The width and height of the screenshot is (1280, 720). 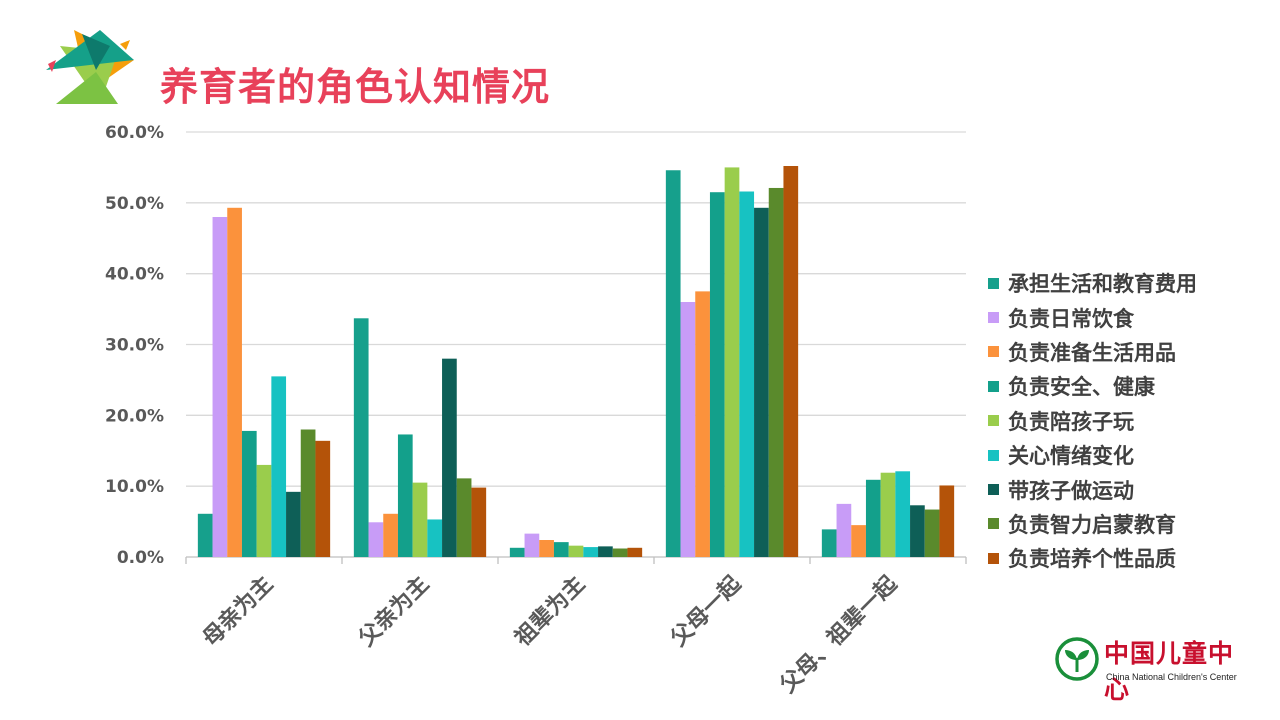 I want to click on y-tick-label: 60.0%, so click(x=134, y=133).